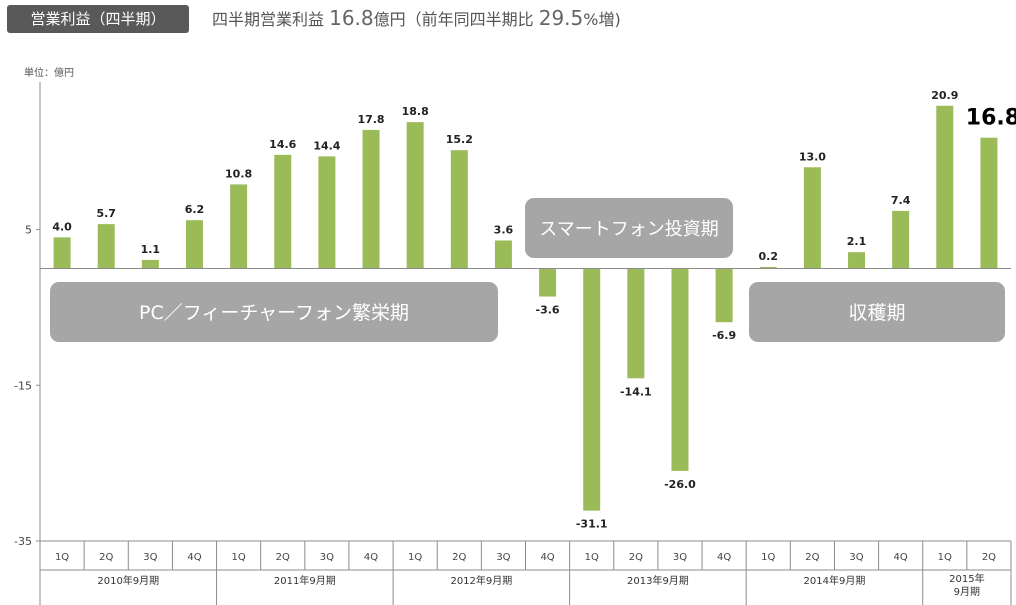 The width and height of the screenshot is (1016, 605). I want to click on data-label: 1.1, so click(151, 249).